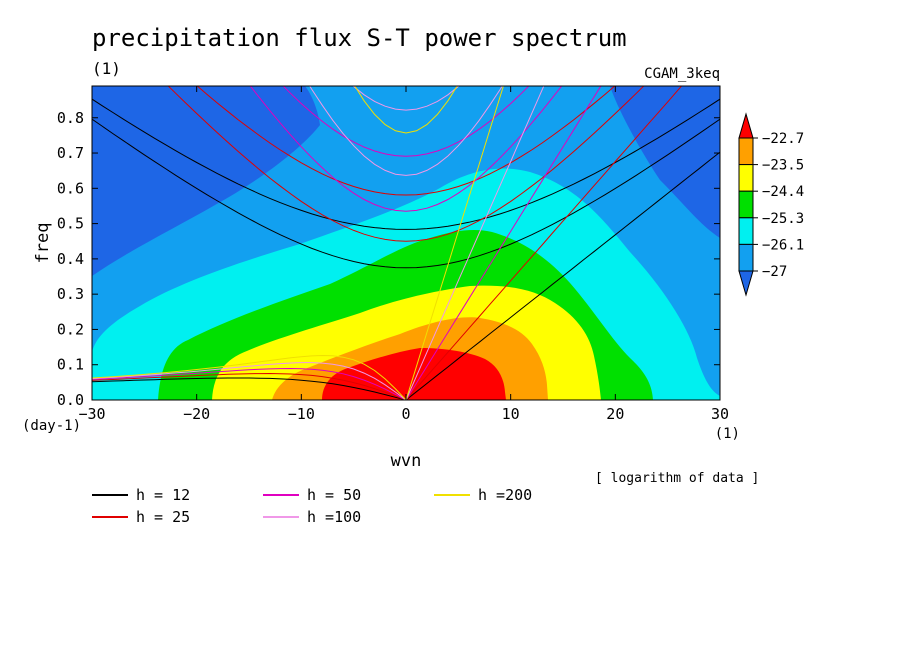 Image resolution: width=904 pixels, height=654 pixels. What do you see at coordinates (106, 68) in the screenshot?
I see `units-label: (1)` at bounding box center [106, 68].